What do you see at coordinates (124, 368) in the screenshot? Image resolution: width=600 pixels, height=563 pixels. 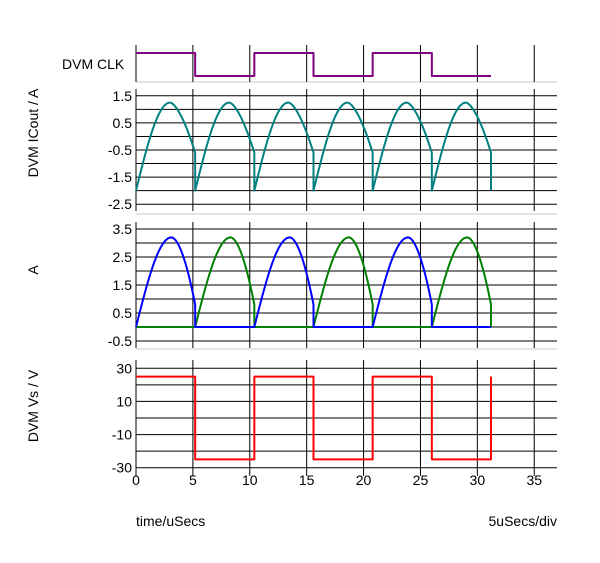 I see `y-tick-label: 30` at bounding box center [124, 368].